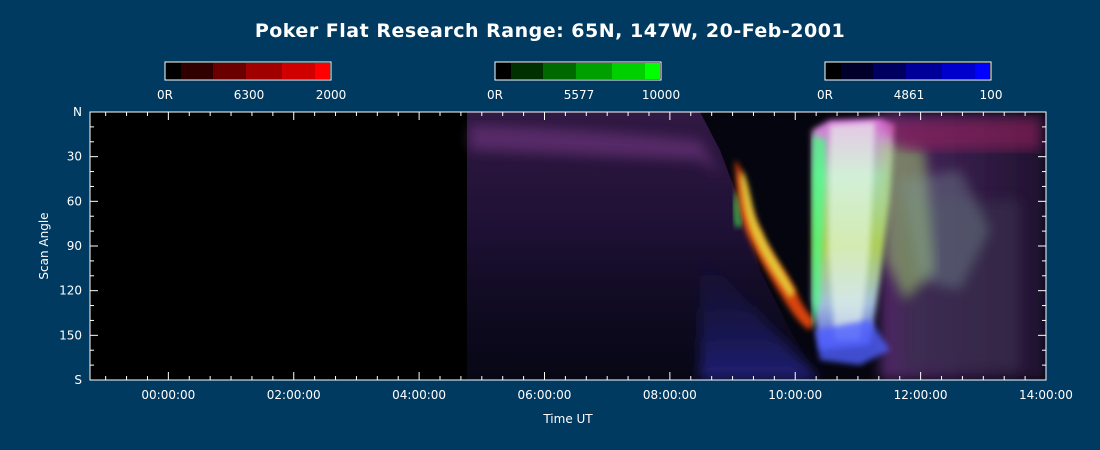  What do you see at coordinates (661, 95) in the screenshot?
I see `colorbar-green-max: 10000` at bounding box center [661, 95].